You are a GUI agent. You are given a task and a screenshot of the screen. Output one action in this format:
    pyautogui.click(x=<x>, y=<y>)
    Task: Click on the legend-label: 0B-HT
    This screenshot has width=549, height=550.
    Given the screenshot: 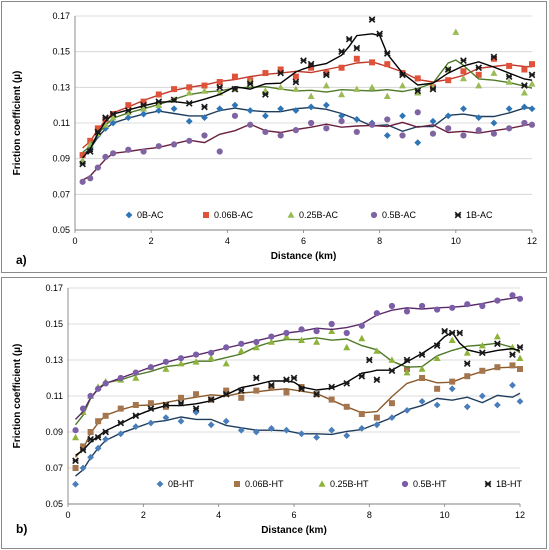 What is the action you would take?
    pyautogui.click(x=181, y=484)
    